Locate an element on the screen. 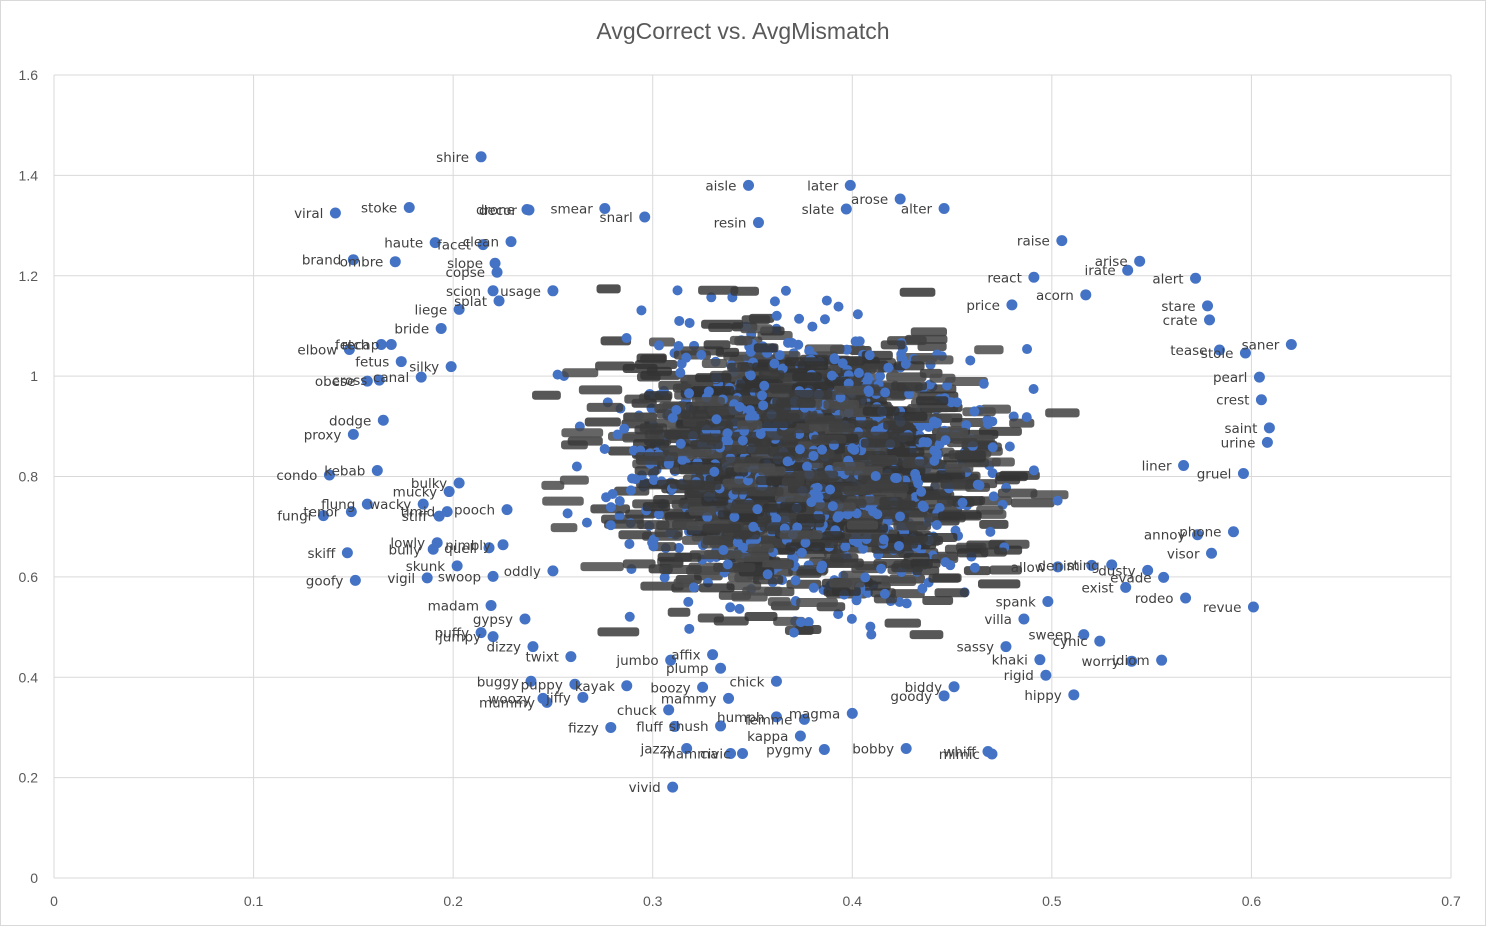 Image resolution: width=1486 pixels, height=926 pixels. data-label: kayak is located at coordinates (595, 687).